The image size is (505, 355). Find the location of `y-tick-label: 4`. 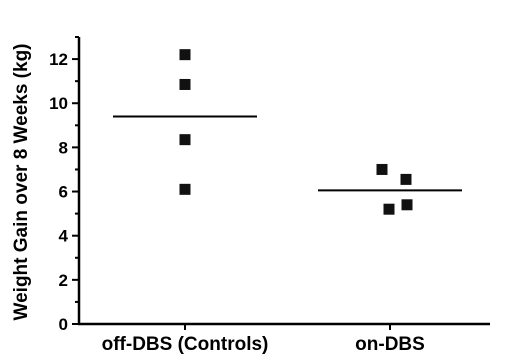

y-tick-label: 4 is located at coordinates (64, 236).